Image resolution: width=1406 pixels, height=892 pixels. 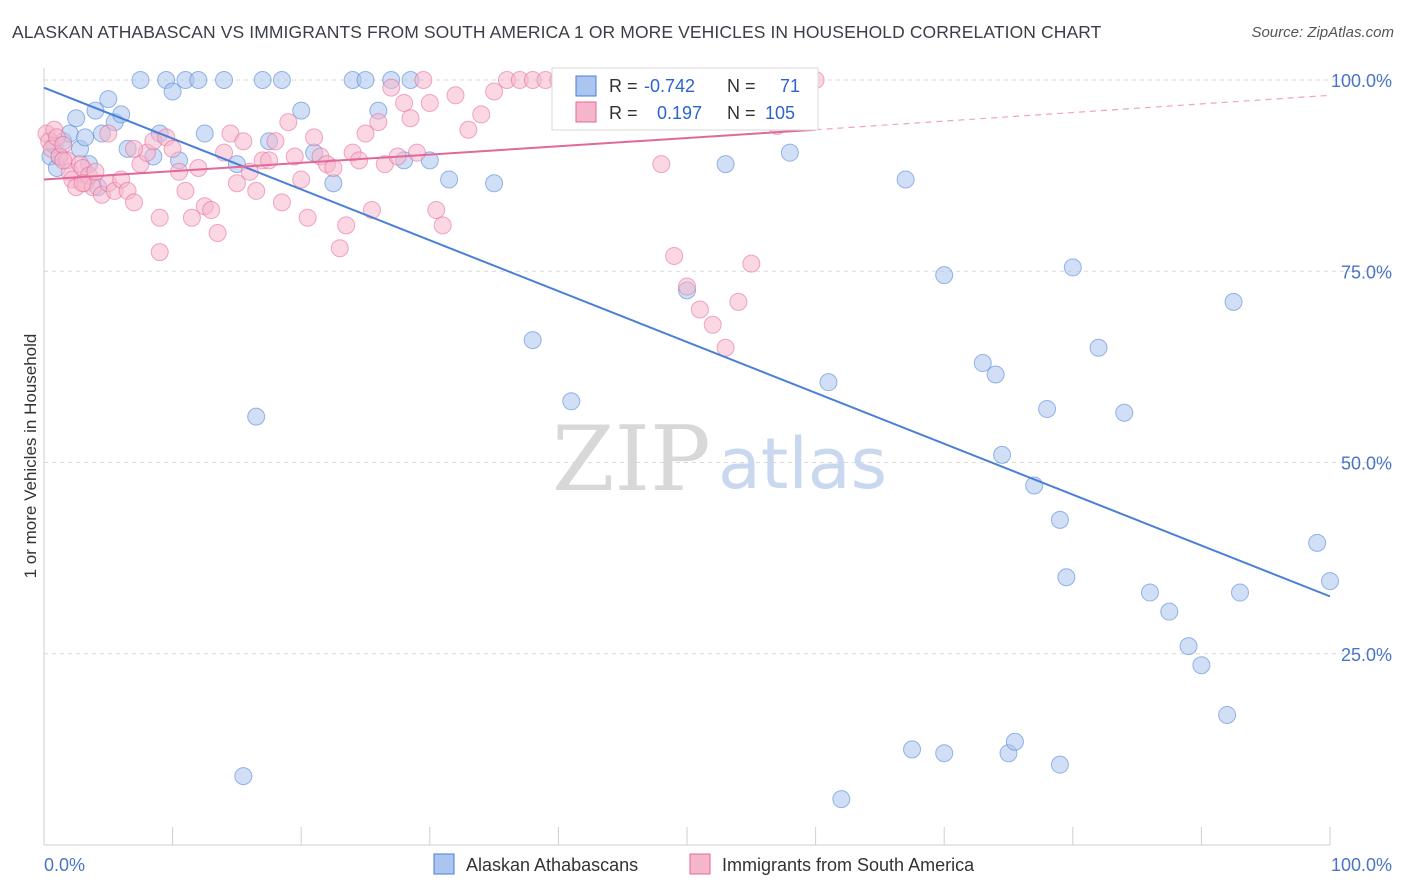 What do you see at coordinates (1366, 655) in the screenshot?
I see `y-tick-label: 25.0%` at bounding box center [1366, 655].